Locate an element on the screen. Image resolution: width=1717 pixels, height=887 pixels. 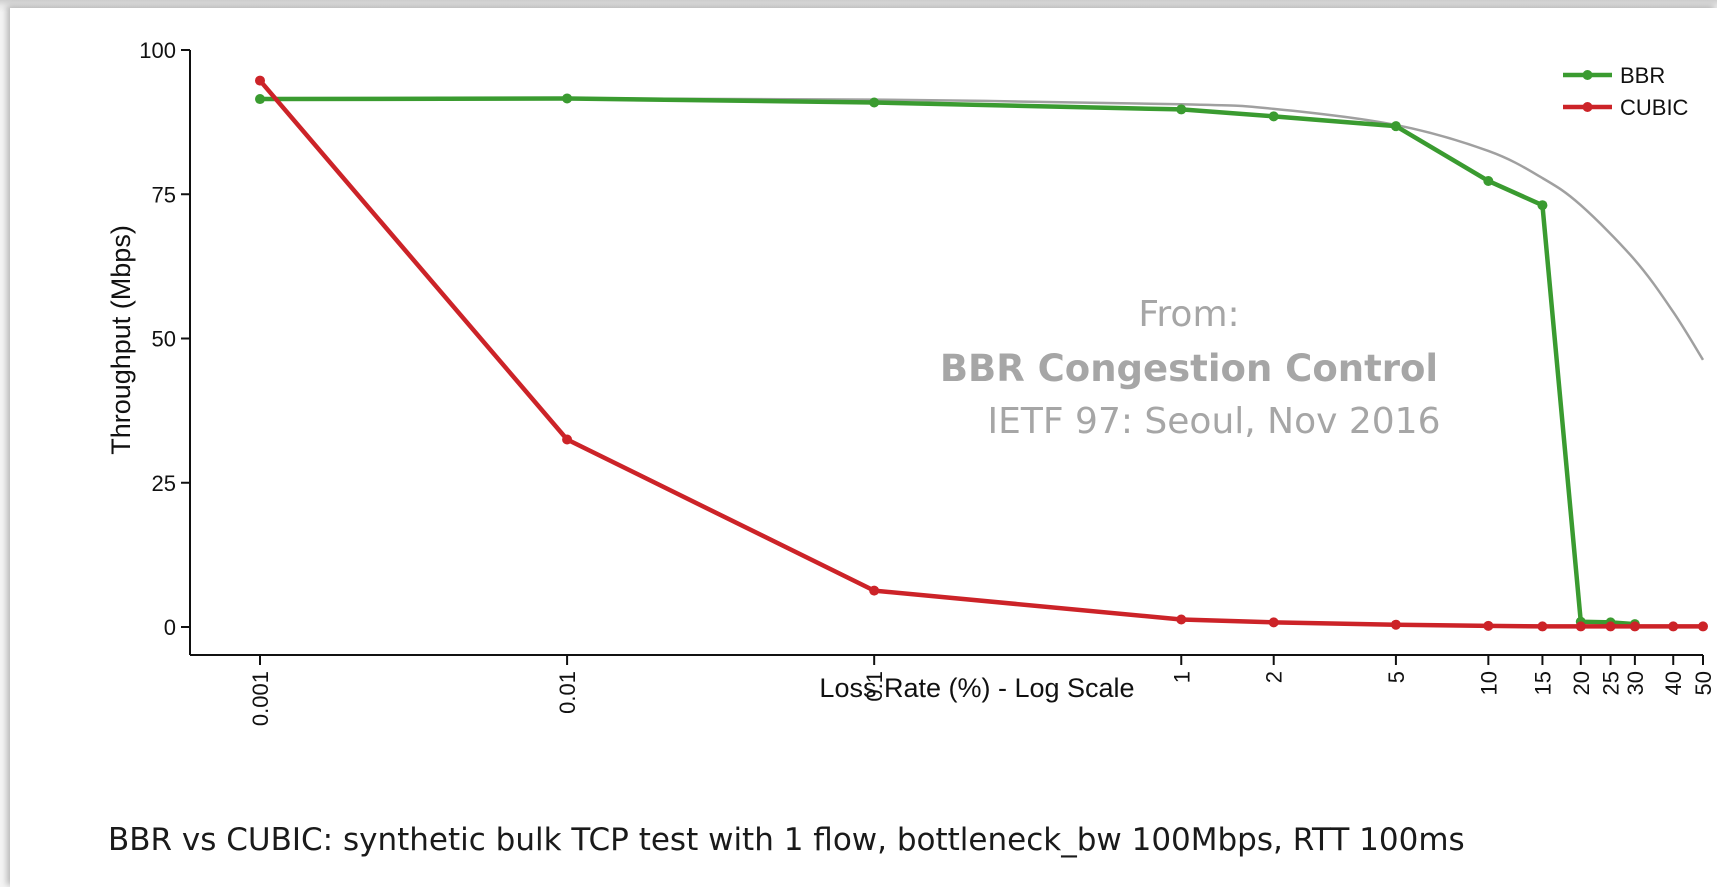
x-tick-label: 15 is located at coordinates (1542, 683).